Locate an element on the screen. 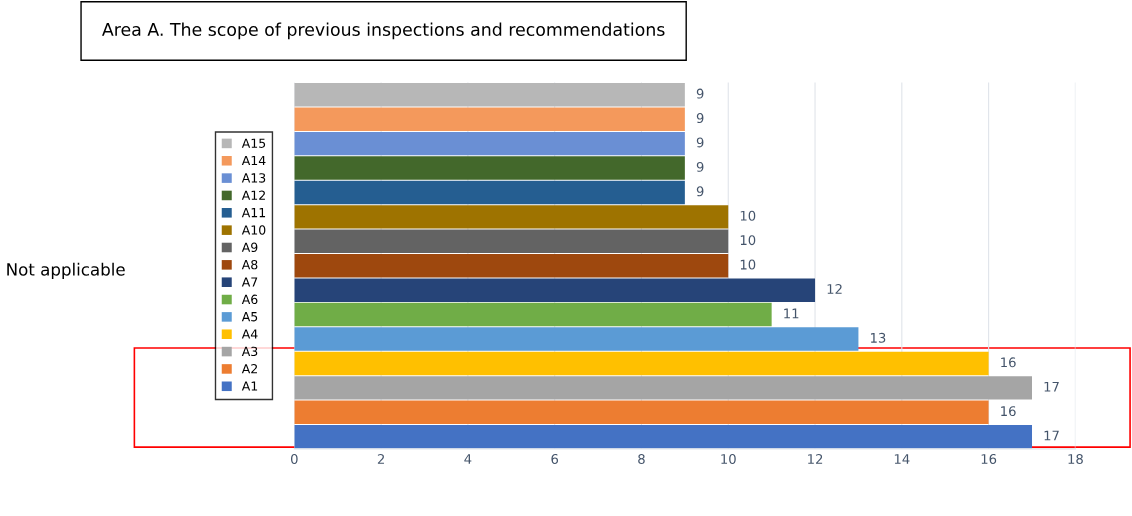  legend-label: A4 is located at coordinates (249, 334).